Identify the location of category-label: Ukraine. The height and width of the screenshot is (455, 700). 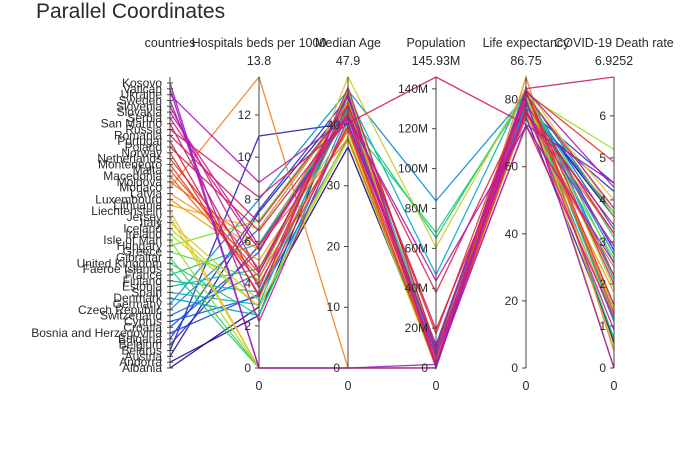
(142, 95).